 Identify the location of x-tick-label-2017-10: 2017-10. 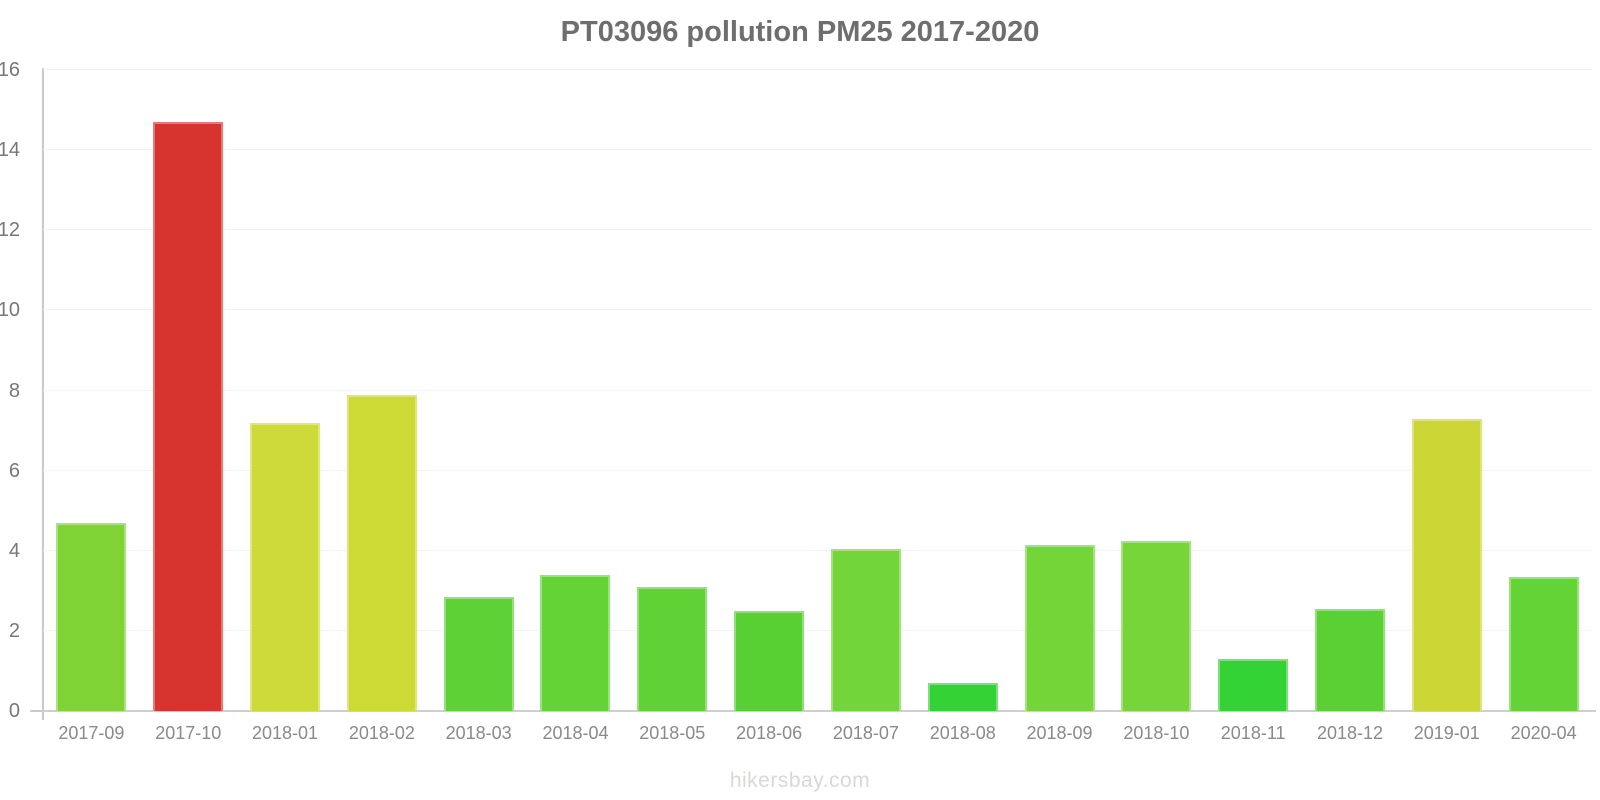
(188, 733).